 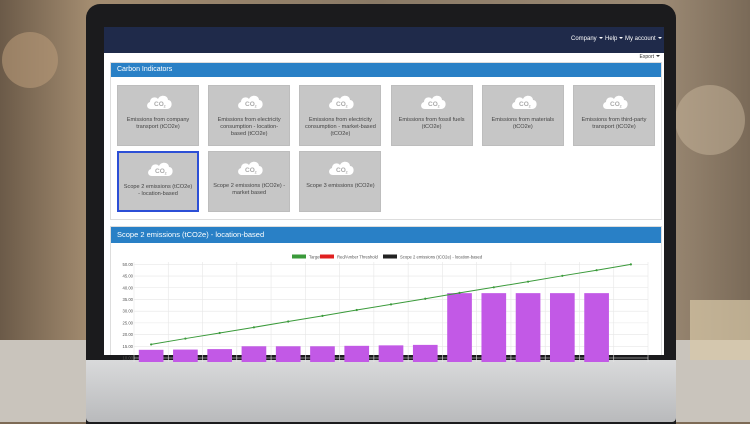 I want to click on y-tick-label: 10.00, so click(x=128, y=358).